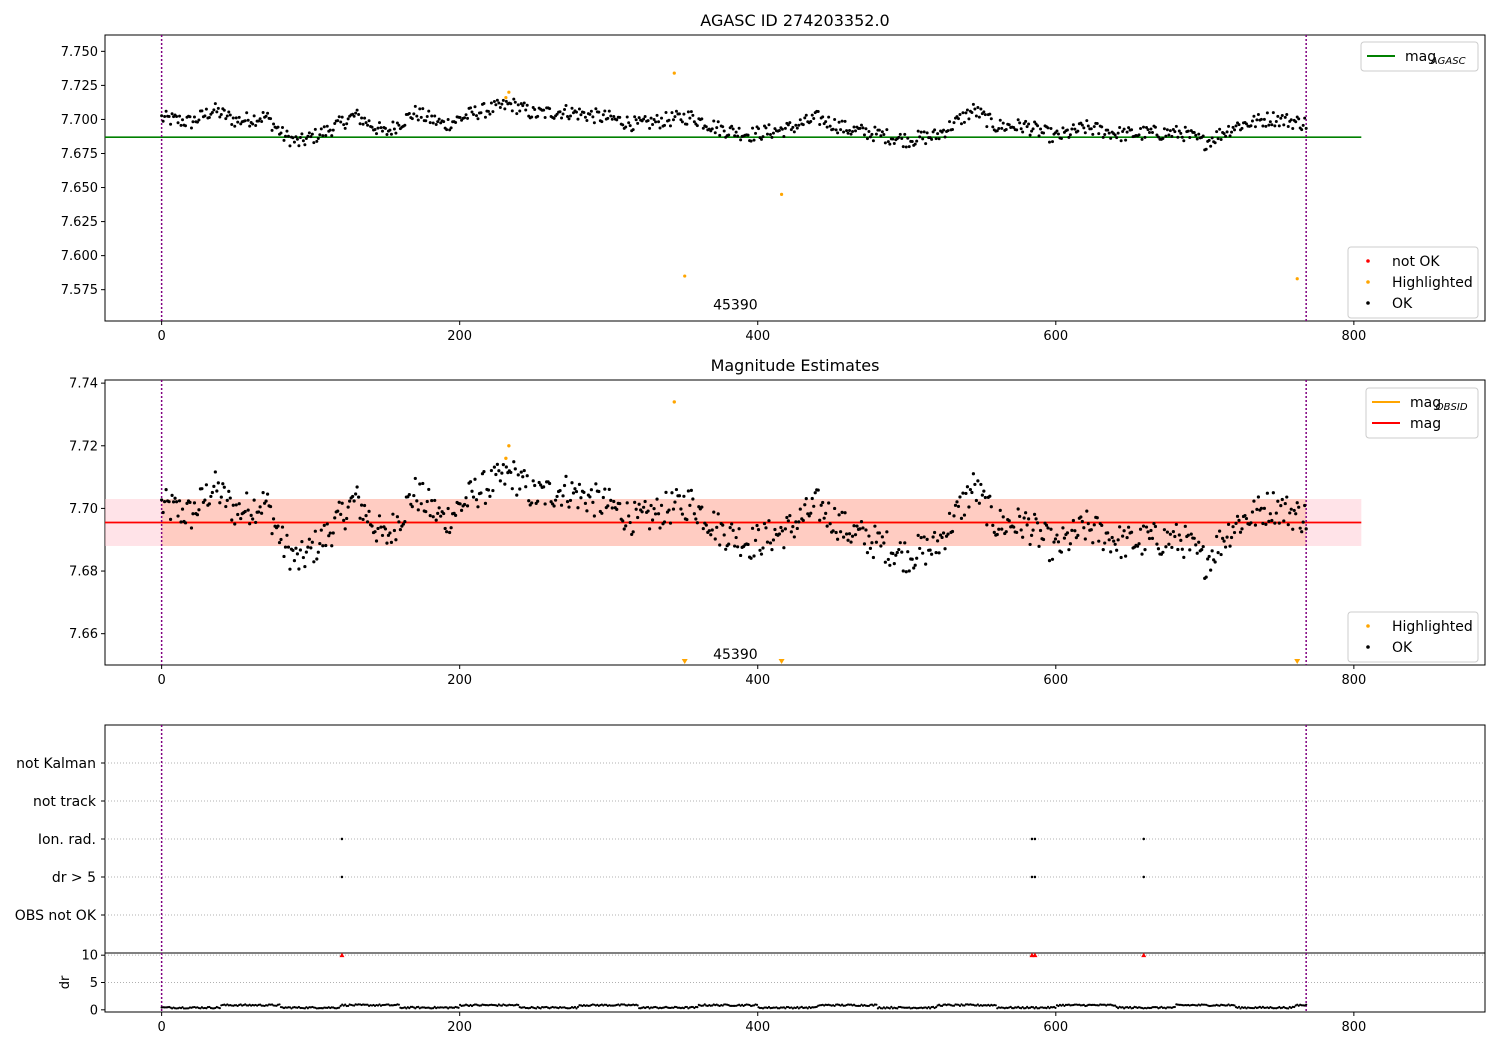 This screenshot has width=1500, height=1050. Describe the element at coordinates (1413, 637) in the screenshot. I see `legend-box` at that location.